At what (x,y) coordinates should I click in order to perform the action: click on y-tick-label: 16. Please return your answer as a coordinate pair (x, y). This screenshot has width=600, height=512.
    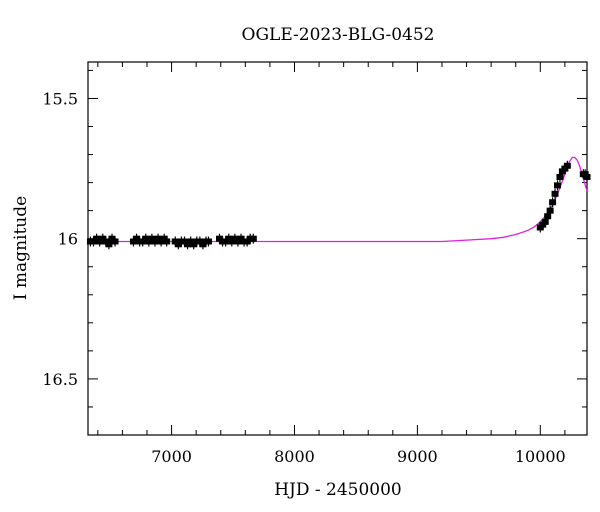
    Looking at the image, I should click on (68, 239).